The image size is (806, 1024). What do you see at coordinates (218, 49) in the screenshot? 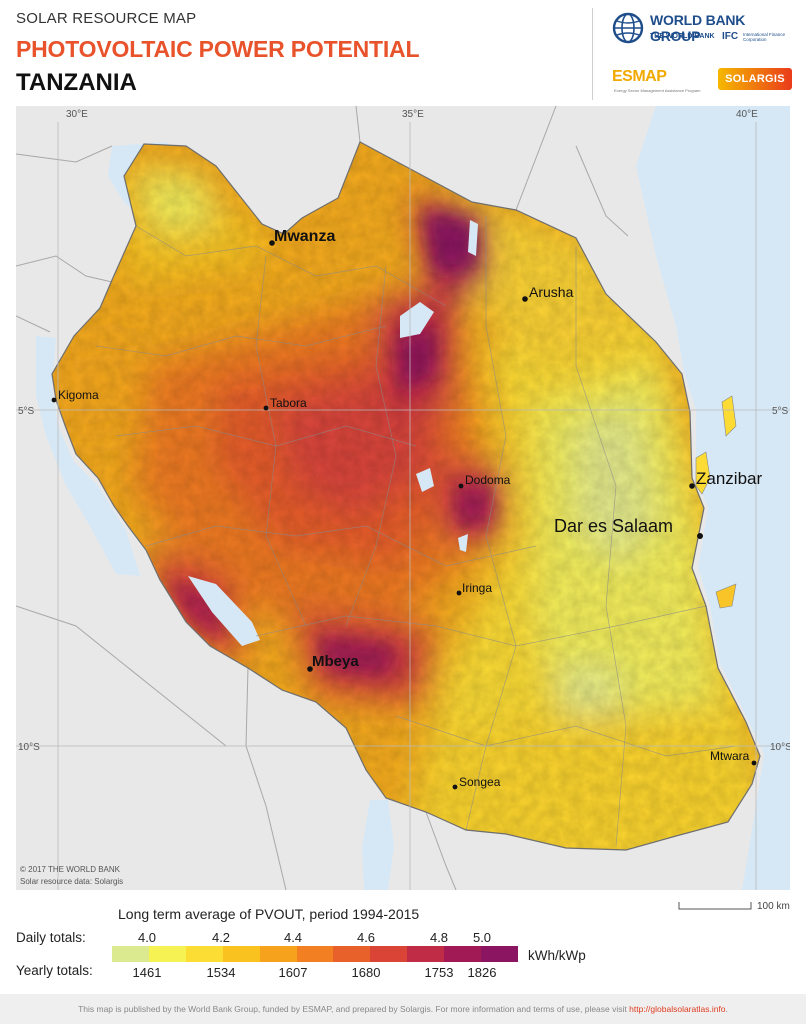
I see `map-title: PHOTOVOLTAIC POWER POTENTIAL` at bounding box center [218, 49].